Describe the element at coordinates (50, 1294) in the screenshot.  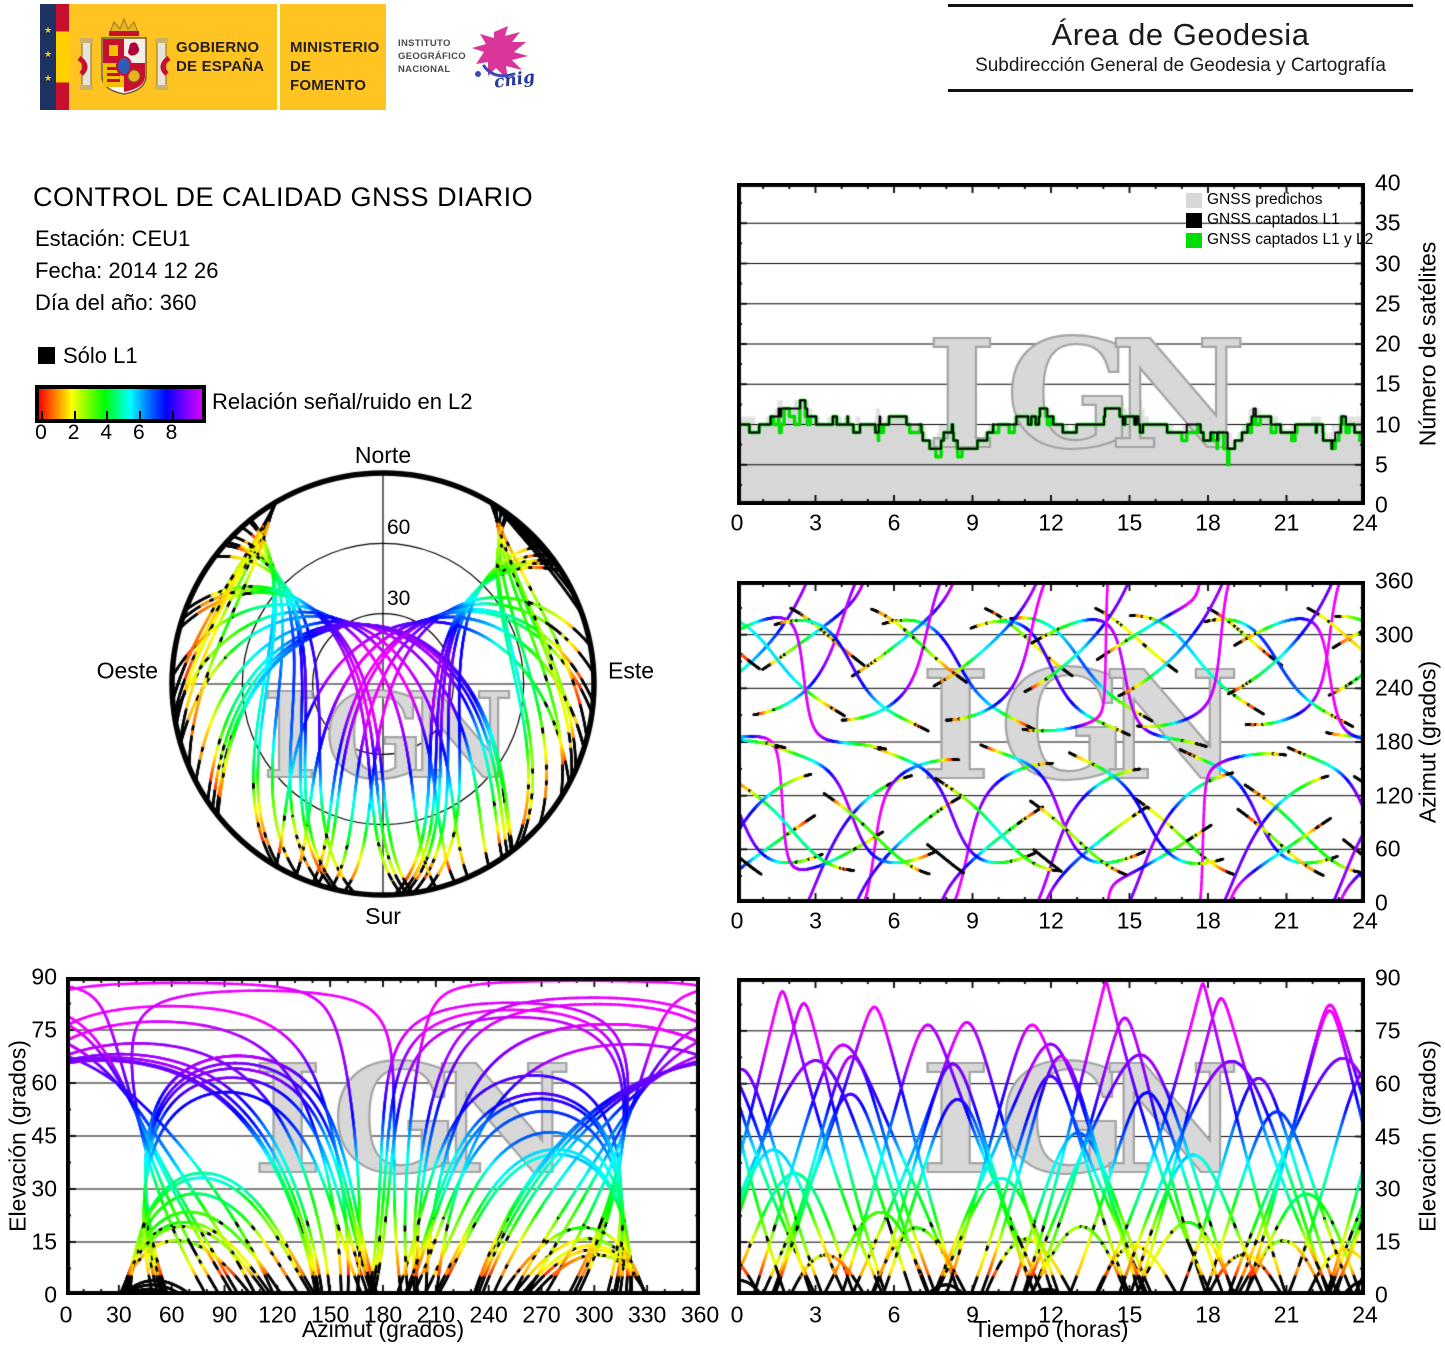
I see `elevaz-y-tick-label: 0` at that location.